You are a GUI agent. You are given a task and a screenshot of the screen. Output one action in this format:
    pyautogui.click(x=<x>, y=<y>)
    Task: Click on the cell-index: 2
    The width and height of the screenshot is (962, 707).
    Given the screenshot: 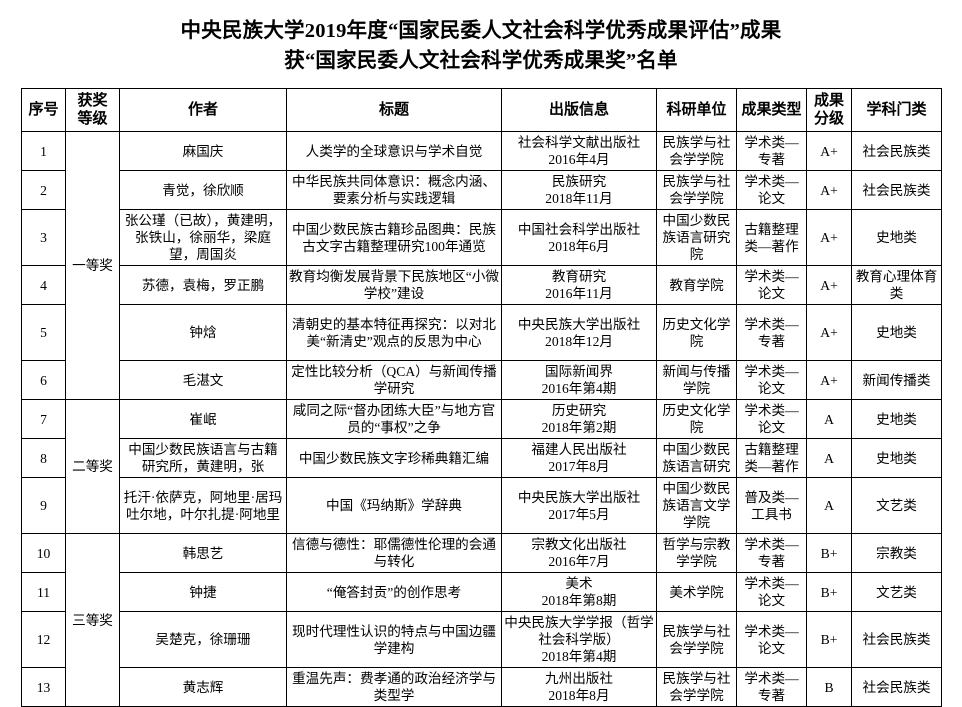 What is the action you would take?
    pyautogui.click(x=43, y=190)
    